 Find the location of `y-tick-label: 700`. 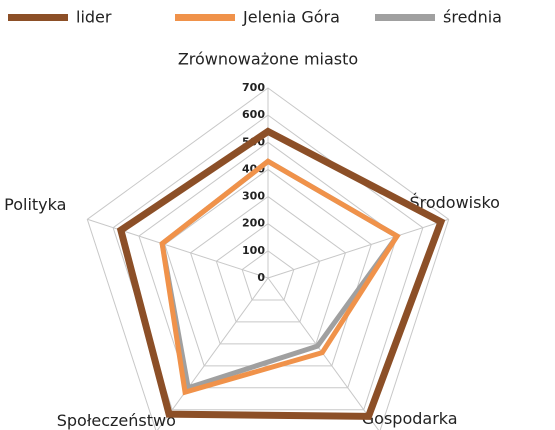

y-tick-label: 700 is located at coordinates (253, 87).